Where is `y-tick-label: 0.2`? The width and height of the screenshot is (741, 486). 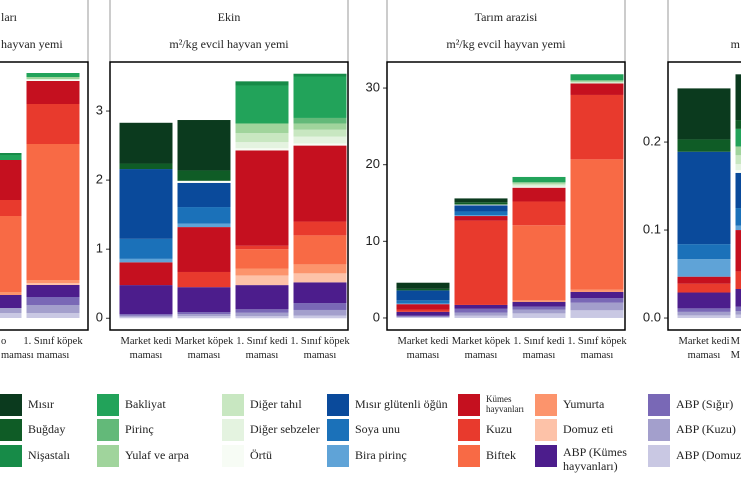 y-tick-label: 0.2 is located at coordinates (652, 141).